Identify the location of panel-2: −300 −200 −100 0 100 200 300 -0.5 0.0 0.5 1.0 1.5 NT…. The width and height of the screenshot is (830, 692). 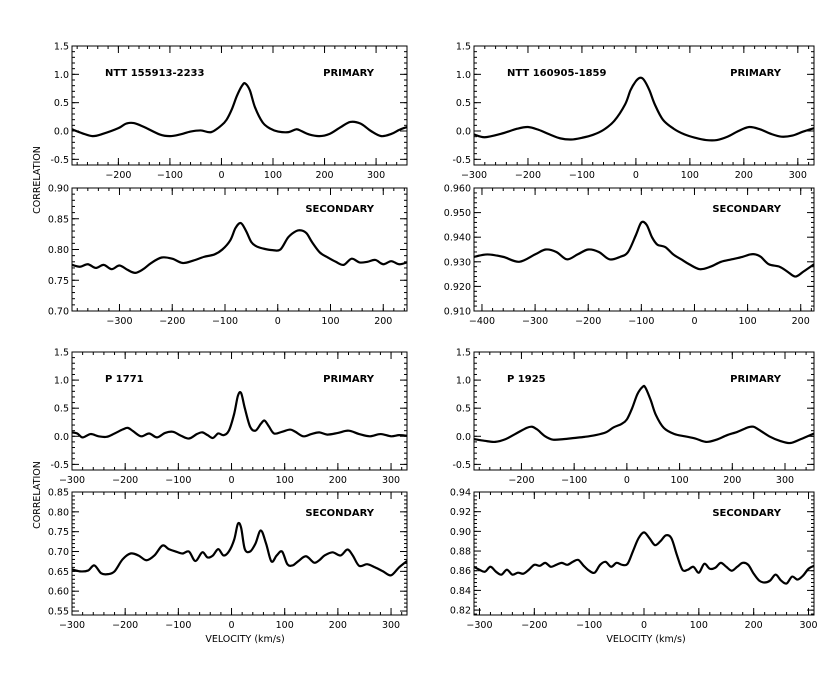
(633, 111).